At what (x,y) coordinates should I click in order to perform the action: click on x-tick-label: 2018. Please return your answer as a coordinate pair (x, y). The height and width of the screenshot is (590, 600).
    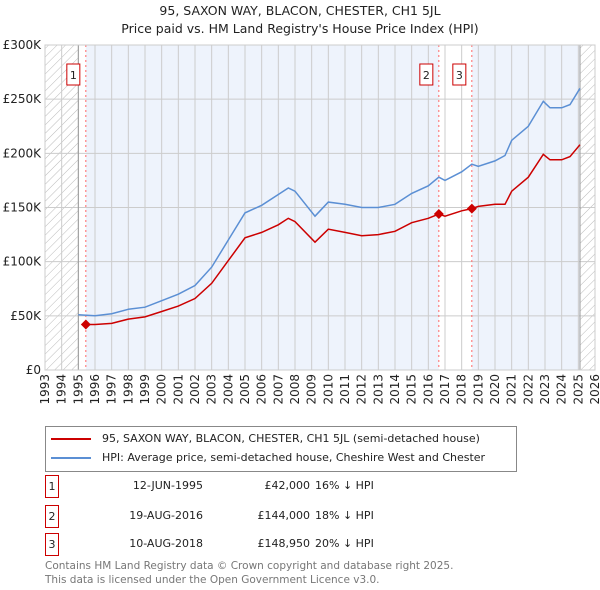
    Looking at the image, I should click on (462, 389).